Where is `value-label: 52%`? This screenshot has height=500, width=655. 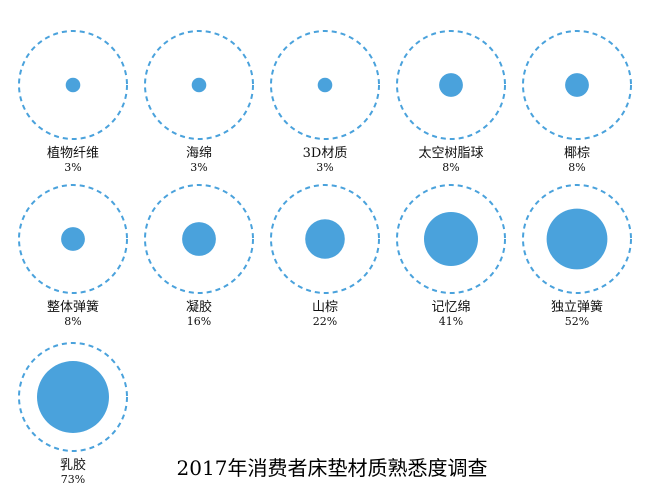
value-label: 52% is located at coordinates (577, 321).